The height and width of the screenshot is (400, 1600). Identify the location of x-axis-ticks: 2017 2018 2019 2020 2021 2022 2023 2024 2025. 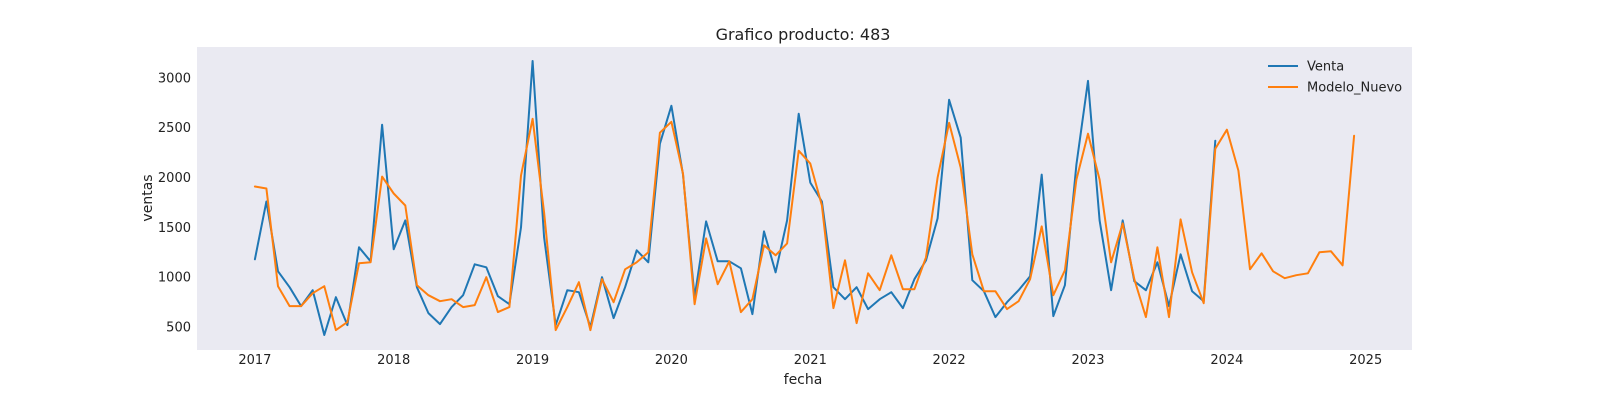
(810, 360).